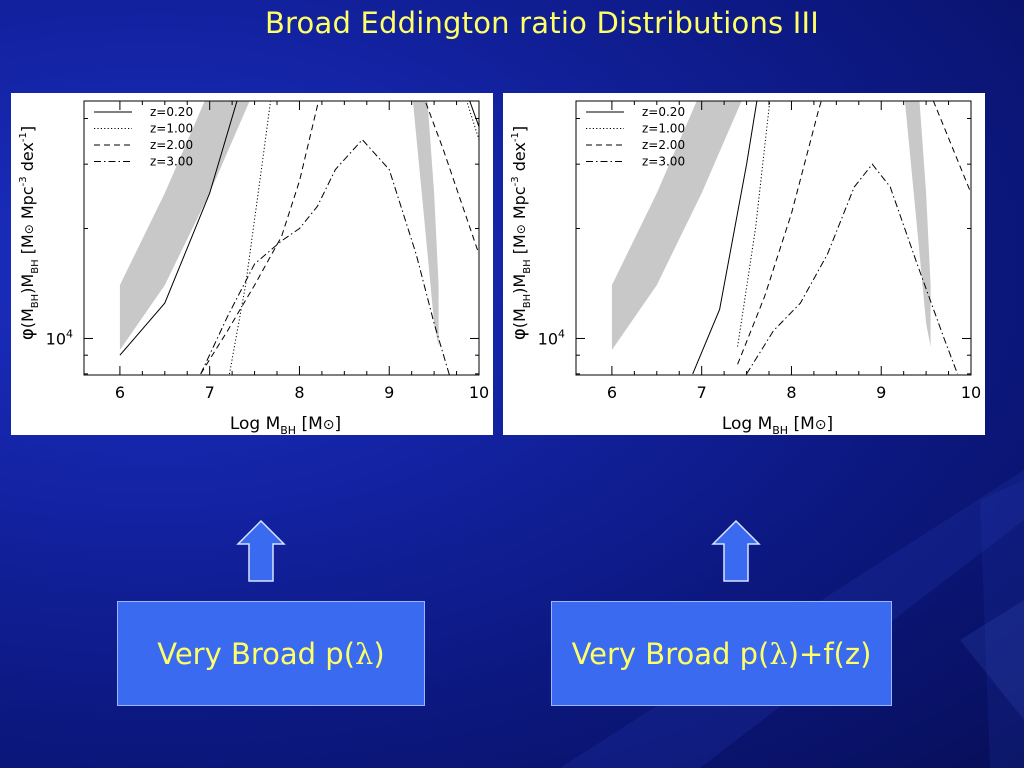 This screenshot has height=768, width=1024. I want to click on up-arrow-icon-left, so click(261, 551).